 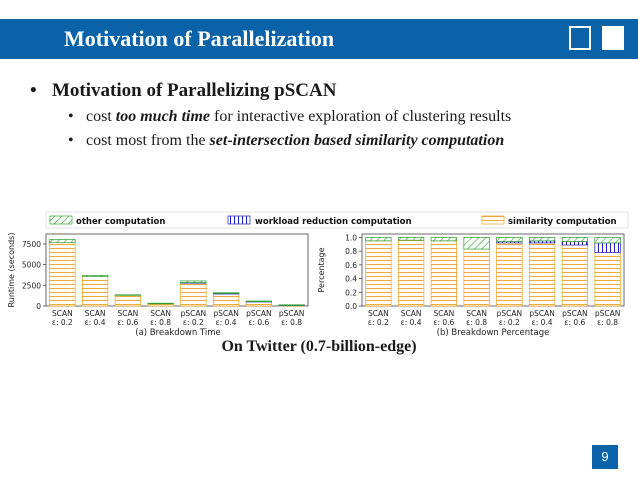 I want to click on y-tick-label: 0, so click(x=38, y=306).